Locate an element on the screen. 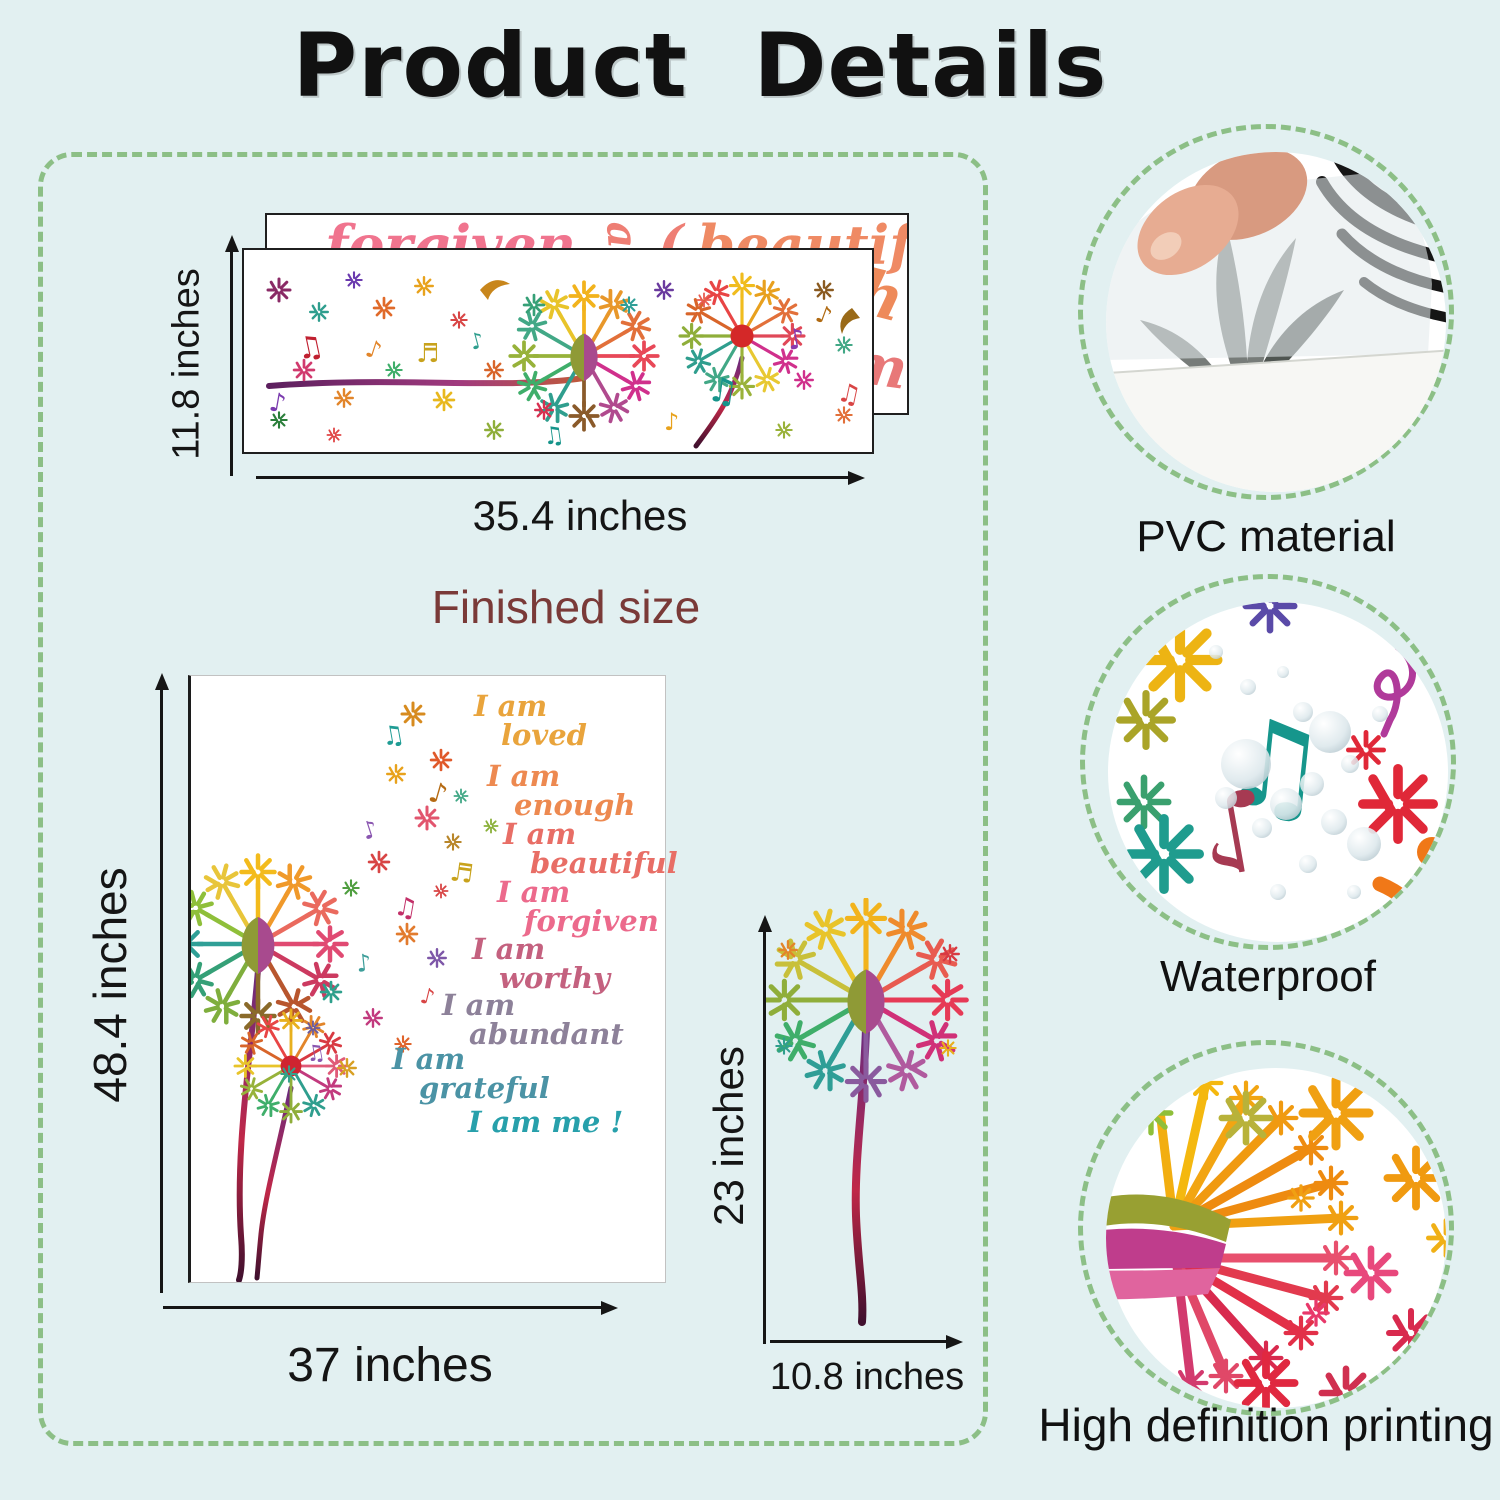 The height and width of the screenshot is (1500, 1500). poster-affirmation: I am loved is located at coordinates (530, 720).